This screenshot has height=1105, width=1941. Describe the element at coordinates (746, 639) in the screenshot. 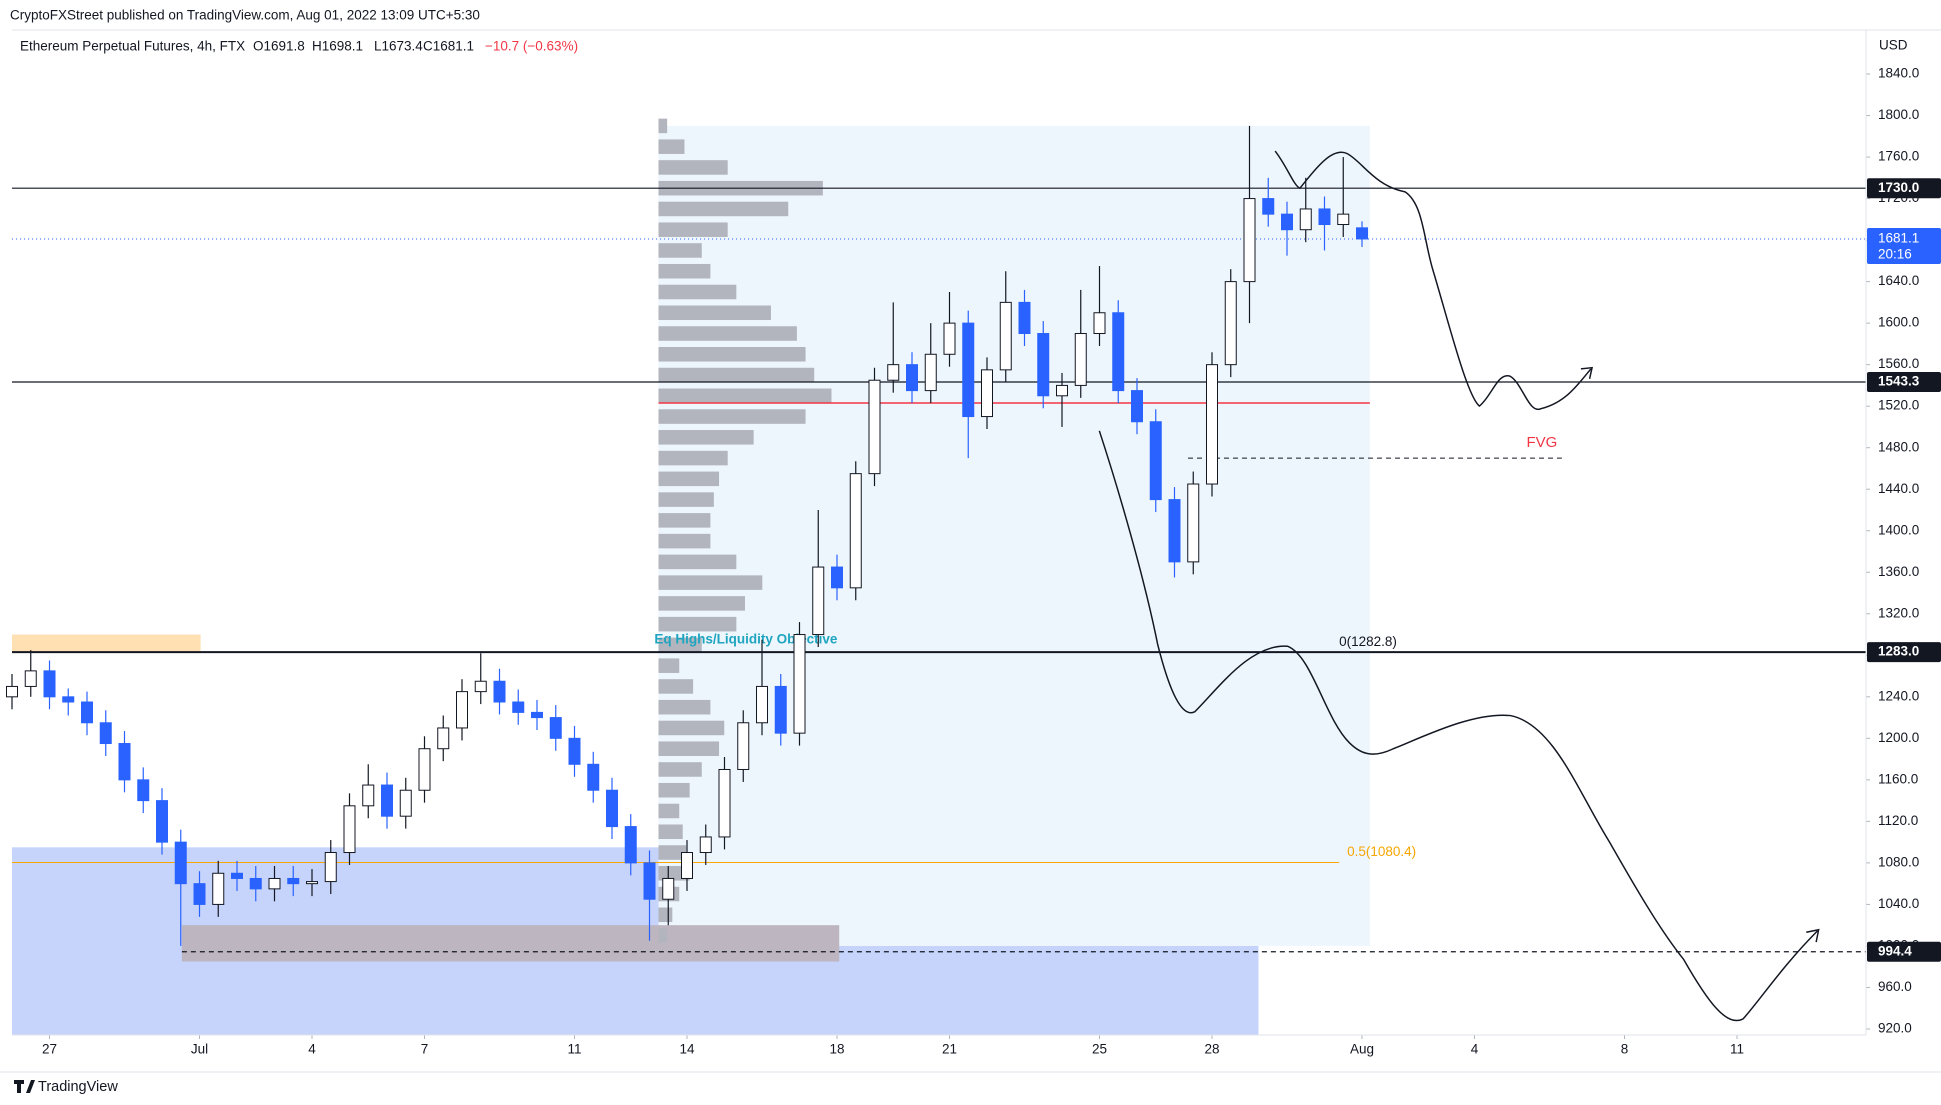

I see `annotation: Eq Highs/Liquidity Objective` at that location.